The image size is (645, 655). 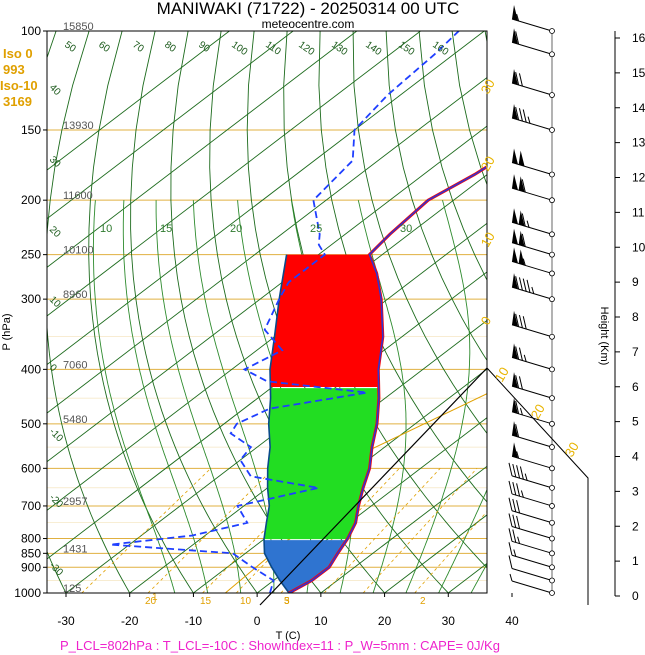 What do you see at coordinates (31, 255) in the screenshot?
I see `p-tick-label: 250` at bounding box center [31, 255].